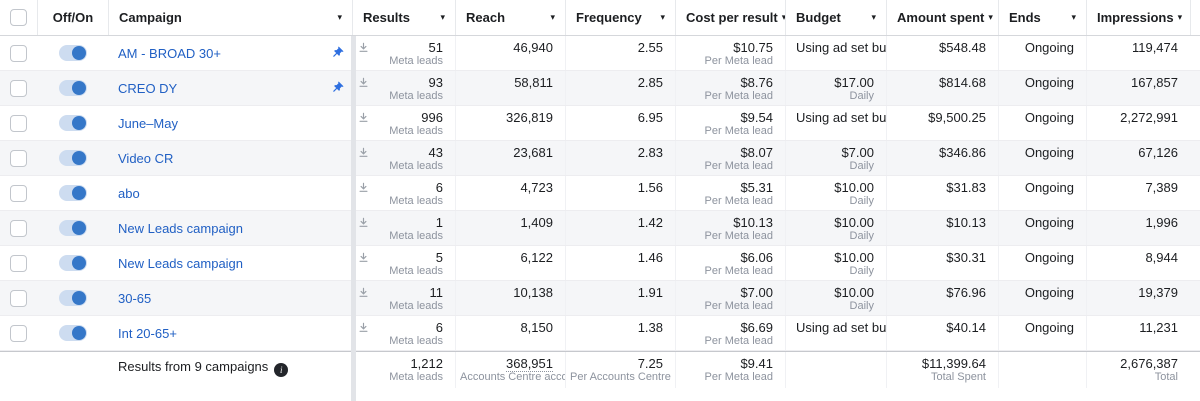  Describe the element at coordinates (403, 228) in the screenshot. I see `results-cell: 1 Meta leads` at that location.